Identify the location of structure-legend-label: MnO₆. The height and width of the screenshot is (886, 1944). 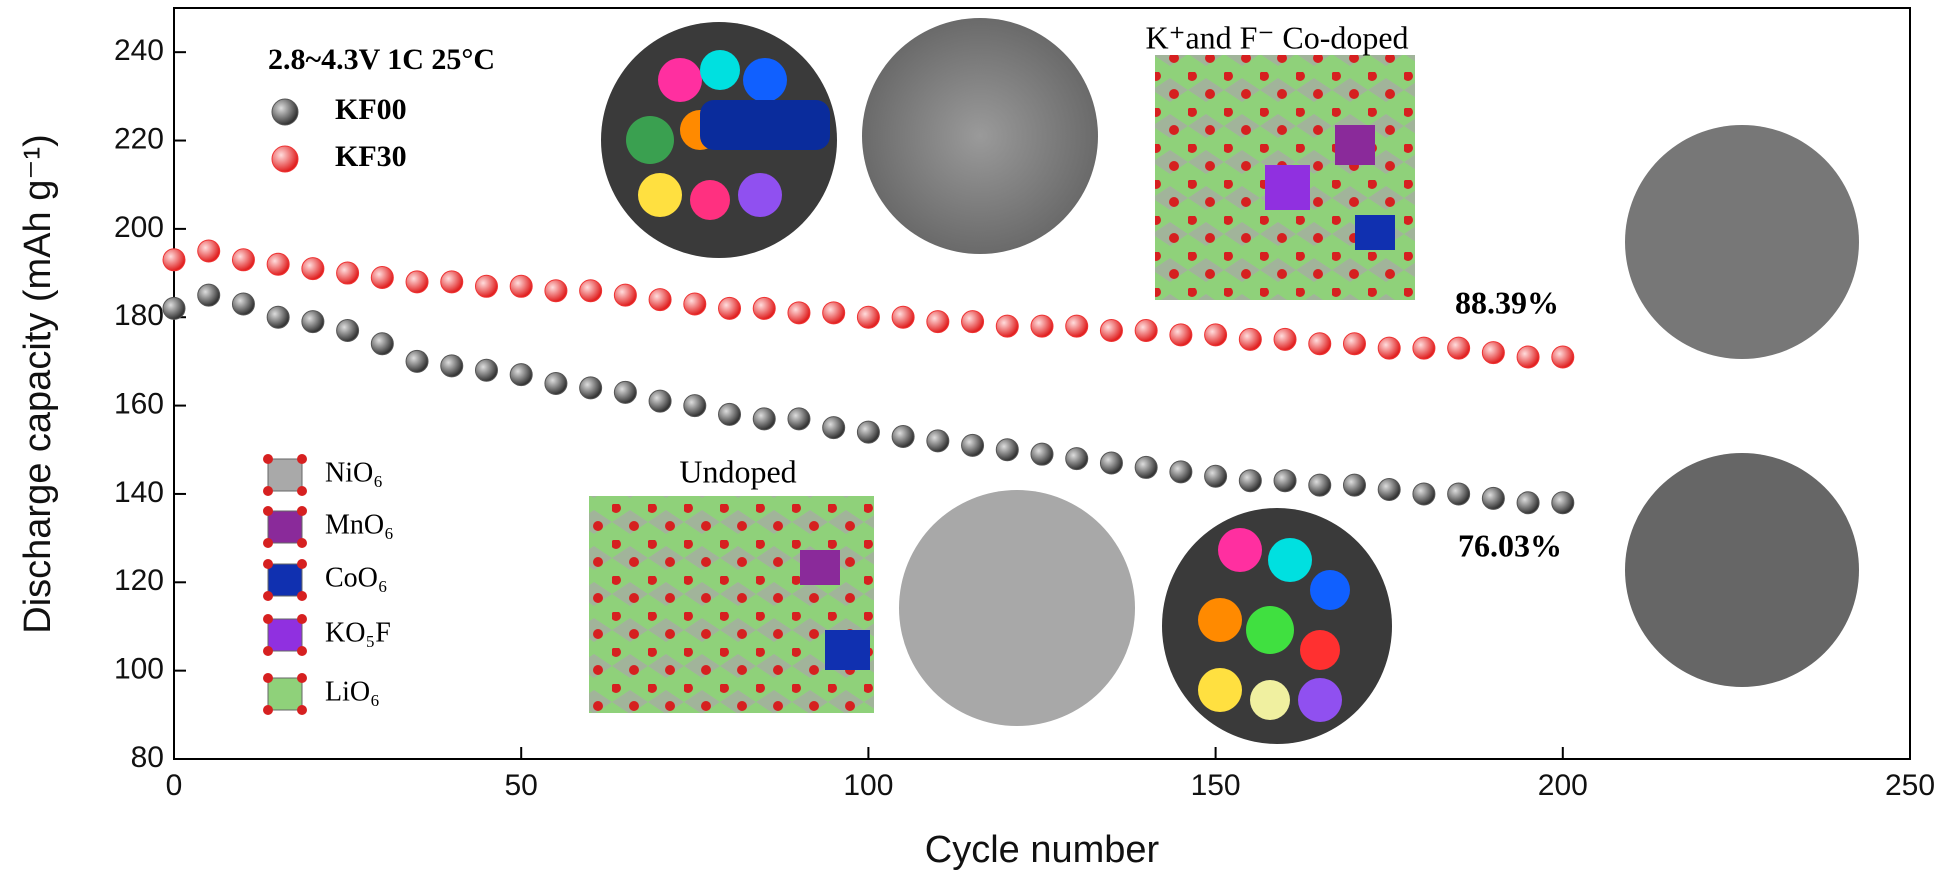
(359, 524).